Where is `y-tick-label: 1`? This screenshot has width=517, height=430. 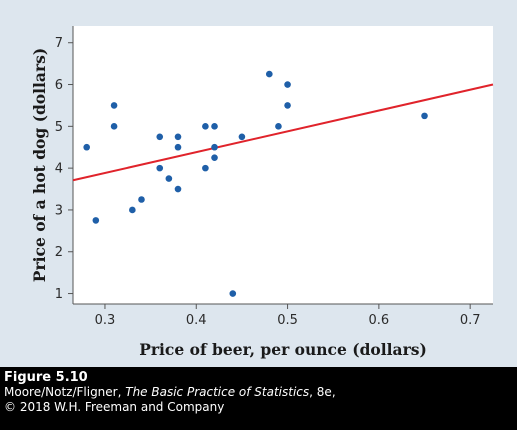
y-tick-label: 1 is located at coordinates (59, 294).